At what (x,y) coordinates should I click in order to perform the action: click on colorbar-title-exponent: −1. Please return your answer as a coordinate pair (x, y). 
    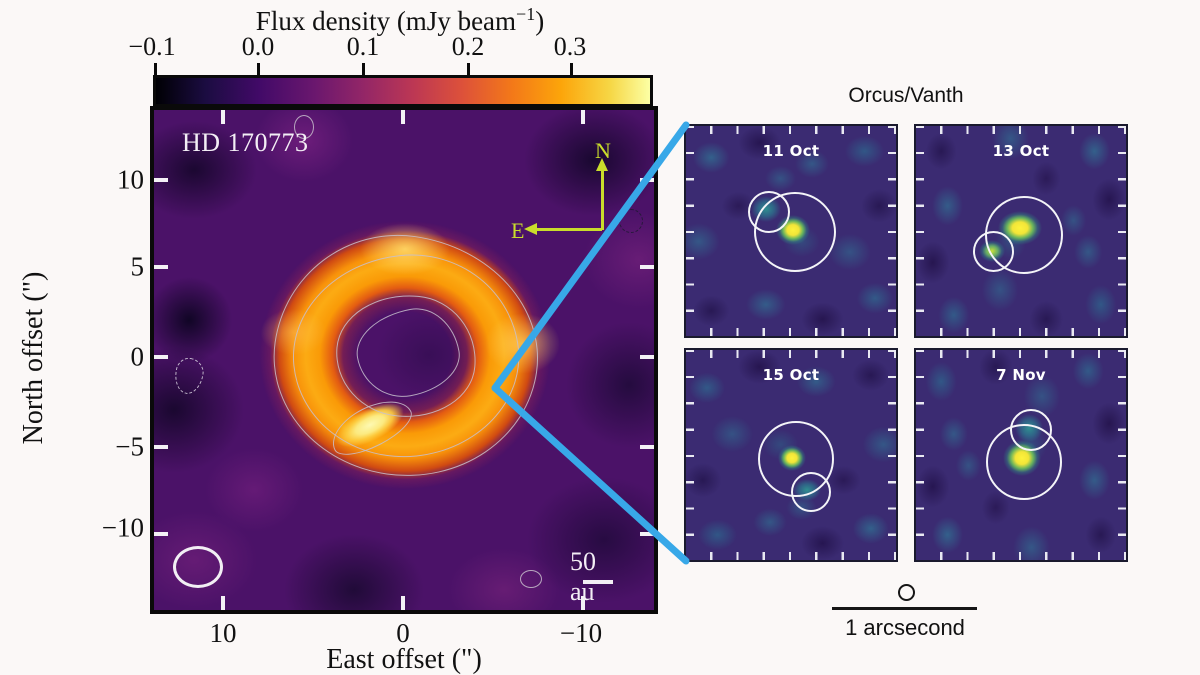
    Looking at the image, I should click on (526, 14).